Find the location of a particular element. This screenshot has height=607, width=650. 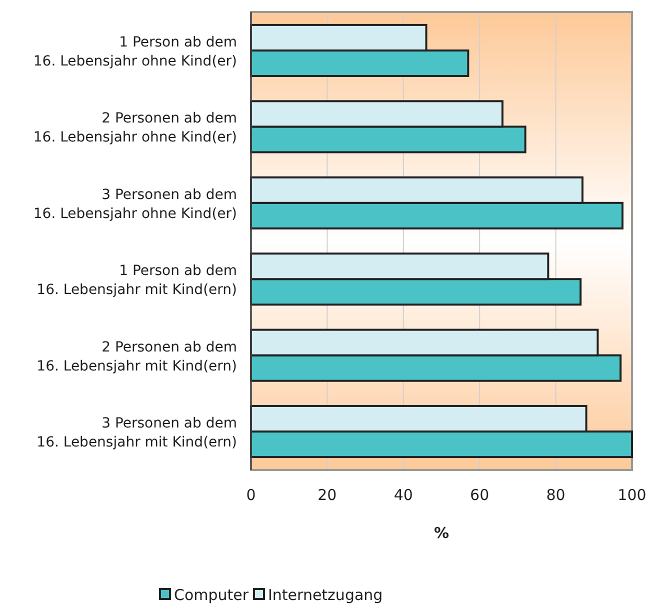

x-tick-label: 60 is located at coordinates (480, 495).